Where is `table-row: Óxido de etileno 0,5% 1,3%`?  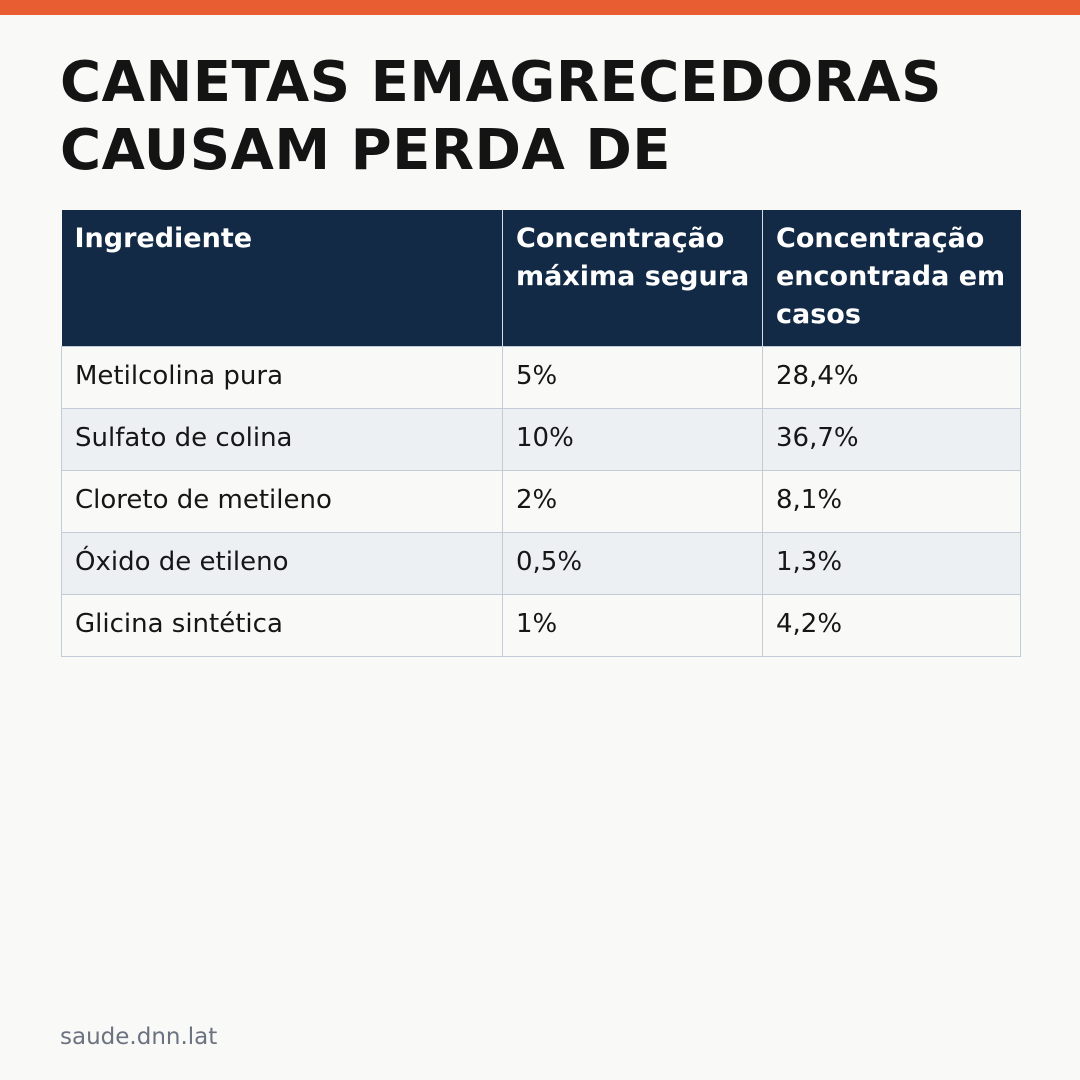
table-row: Óxido de etileno 0,5% 1,3% is located at coordinates (541, 563).